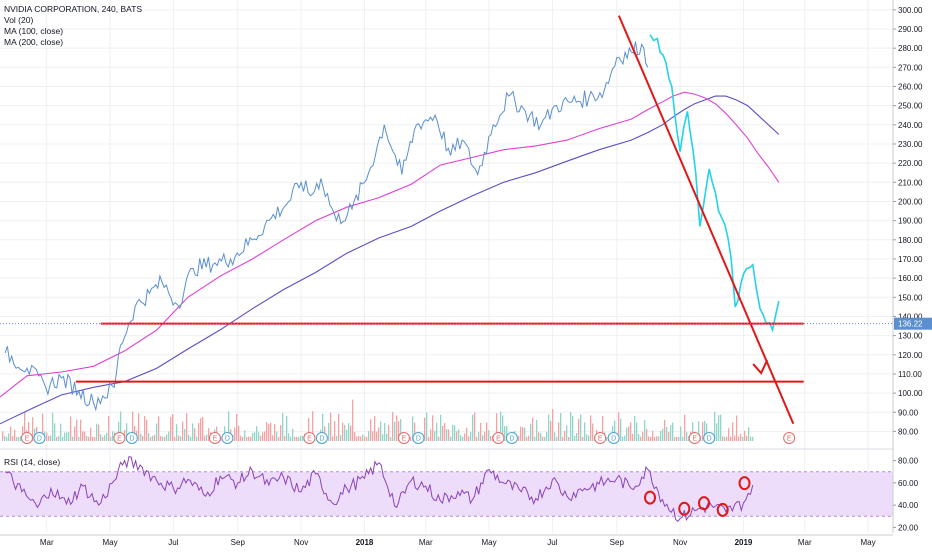 This screenshot has height=555, width=932. What do you see at coordinates (910, 144) in the screenshot?
I see `price-tick-label: 230.00` at bounding box center [910, 144].